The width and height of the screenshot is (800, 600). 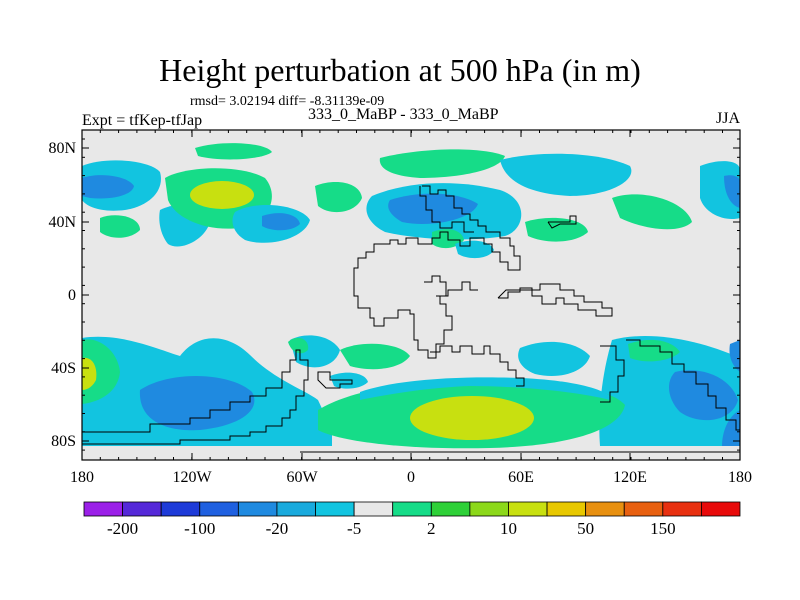 I want to click on coastline-north-africa, so click(x=435, y=286).